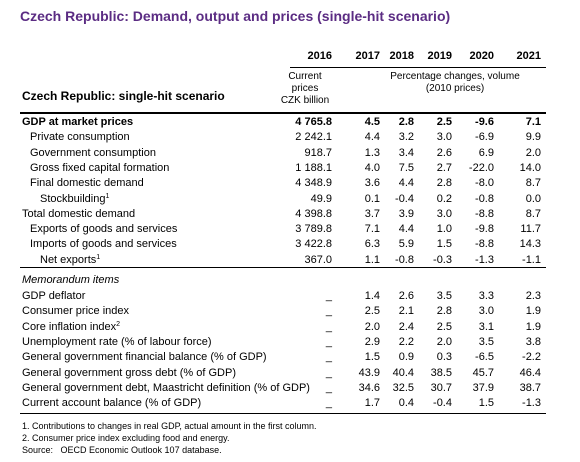  Describe the element at coordinates (318, 259) in the screenshot. I see `cell: 367.0` at that location.